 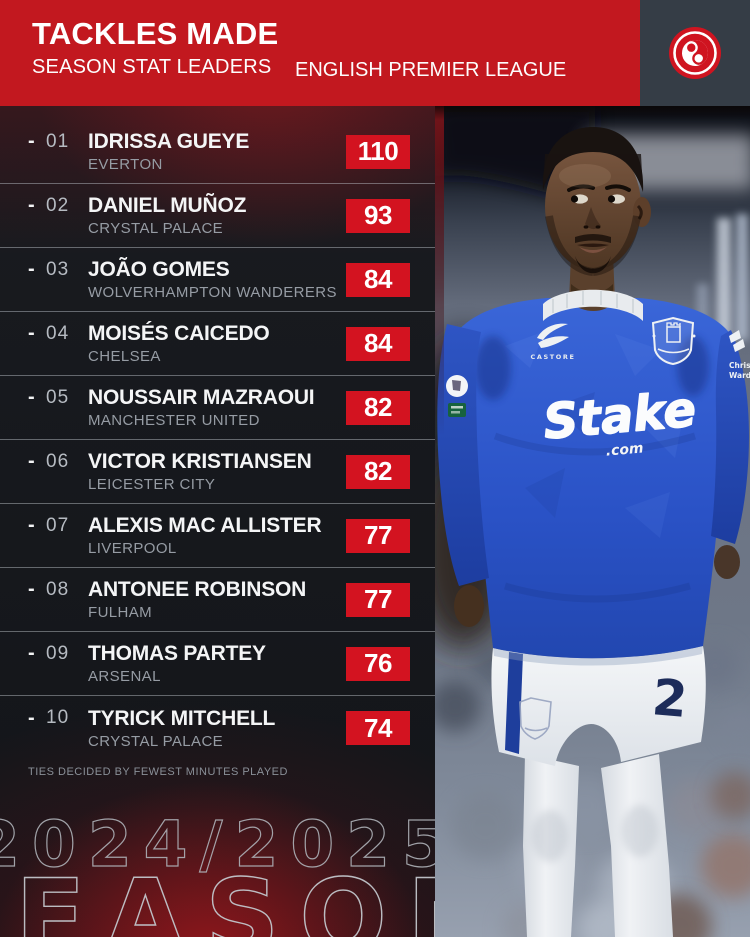 I want to click on rank-label: 06, so click(x=58, y=461).